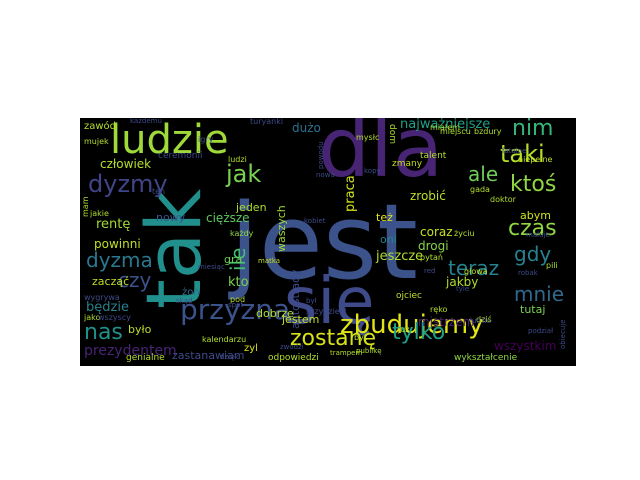 This screenshot has height=480, width=640. I want to click on cloud-word: dużo, so click(306, 128).